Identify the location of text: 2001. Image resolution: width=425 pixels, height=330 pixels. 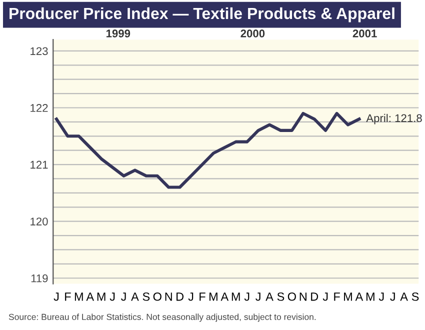
(364, 34).